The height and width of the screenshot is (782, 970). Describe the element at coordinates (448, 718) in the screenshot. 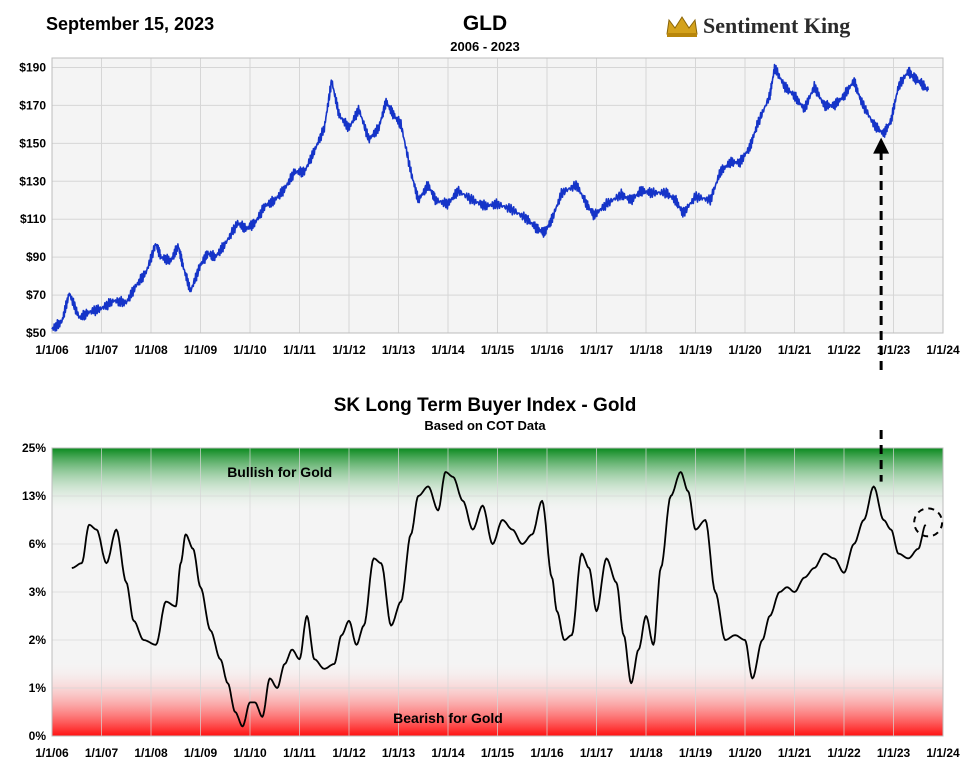

I see `bearish-label: Bearish for Gold` at that location.